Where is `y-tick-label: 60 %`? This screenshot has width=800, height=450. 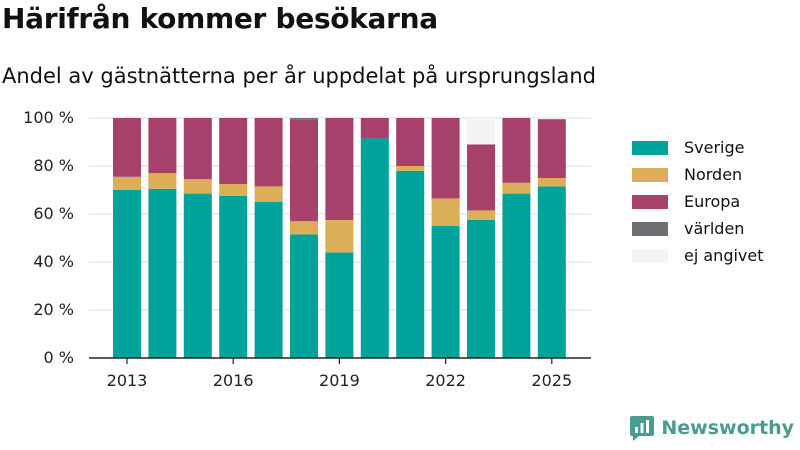
y-tick-label: 60 % is located at coordinates (53, 213).